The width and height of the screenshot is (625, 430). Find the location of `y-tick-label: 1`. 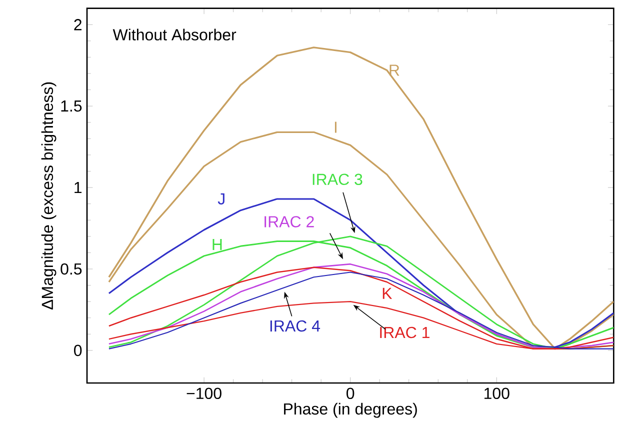

y-tick-label: 1 is located at coordinates (78, 188).